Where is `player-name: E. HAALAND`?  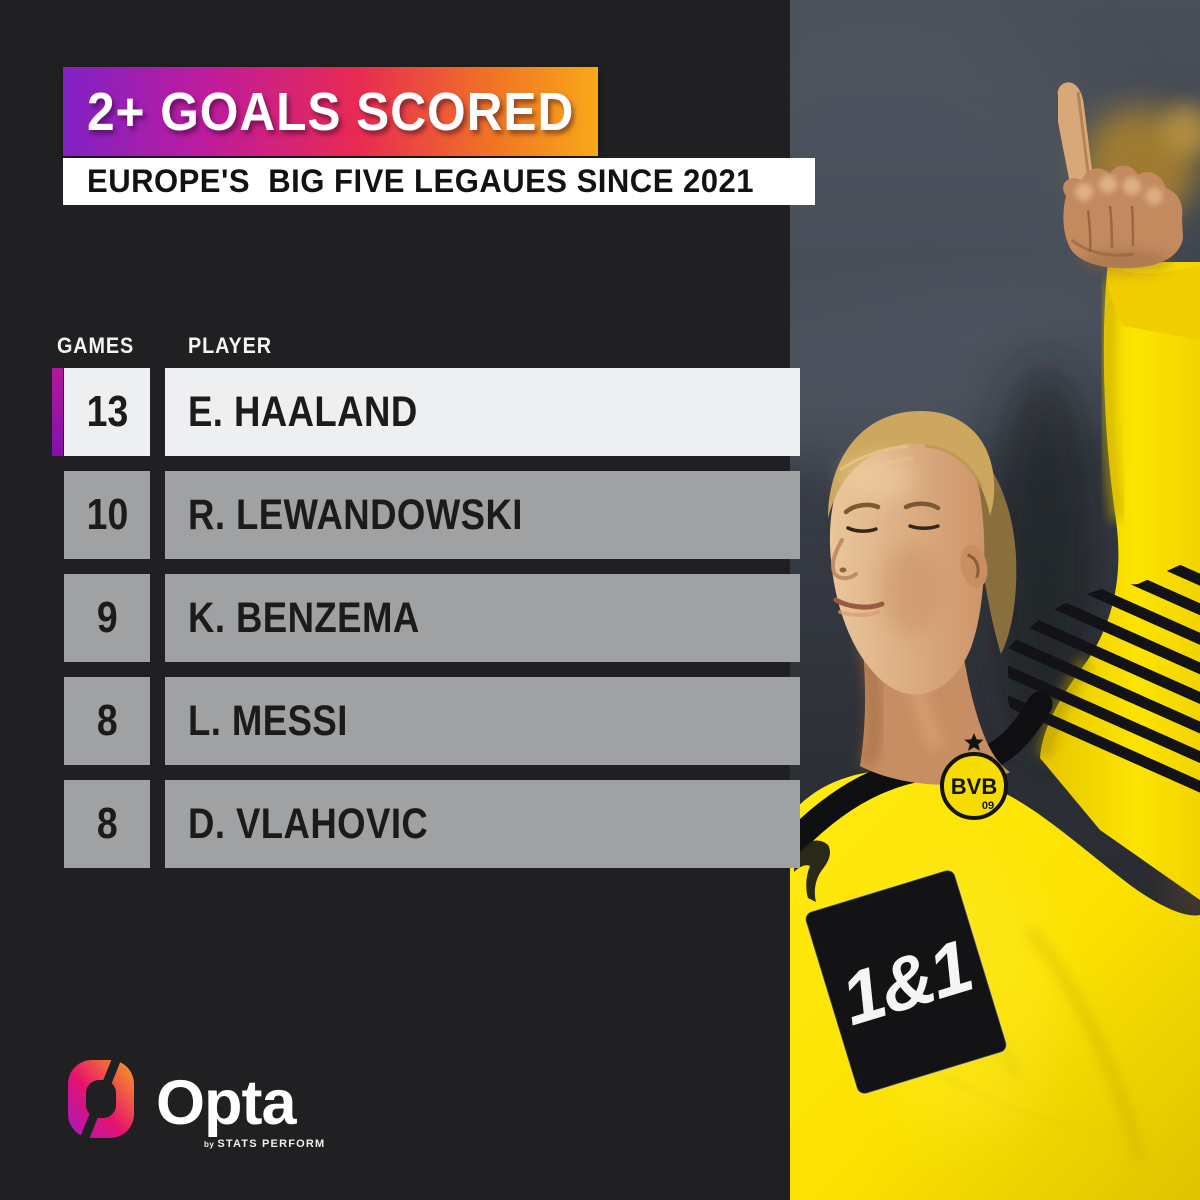 player-name: E. HAALAND is located at coordinates (303, 411).